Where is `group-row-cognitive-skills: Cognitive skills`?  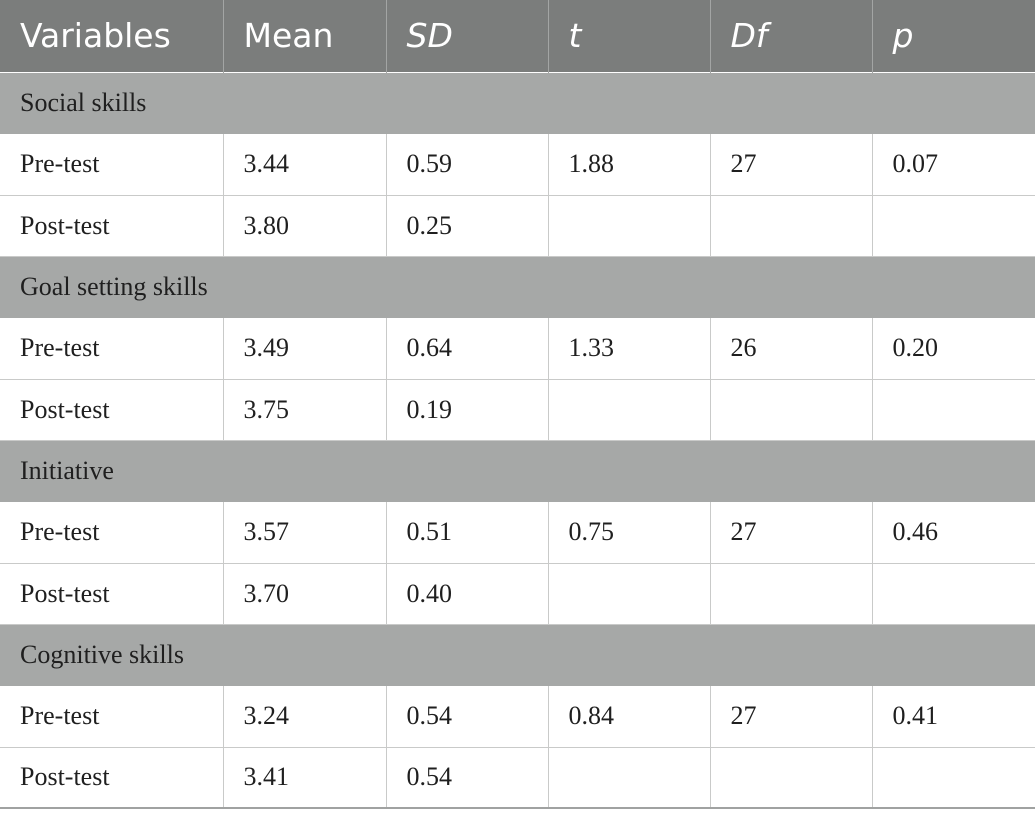 group-row-cognitive-skills: Cognitive skills is located at coordinates (517, 654).